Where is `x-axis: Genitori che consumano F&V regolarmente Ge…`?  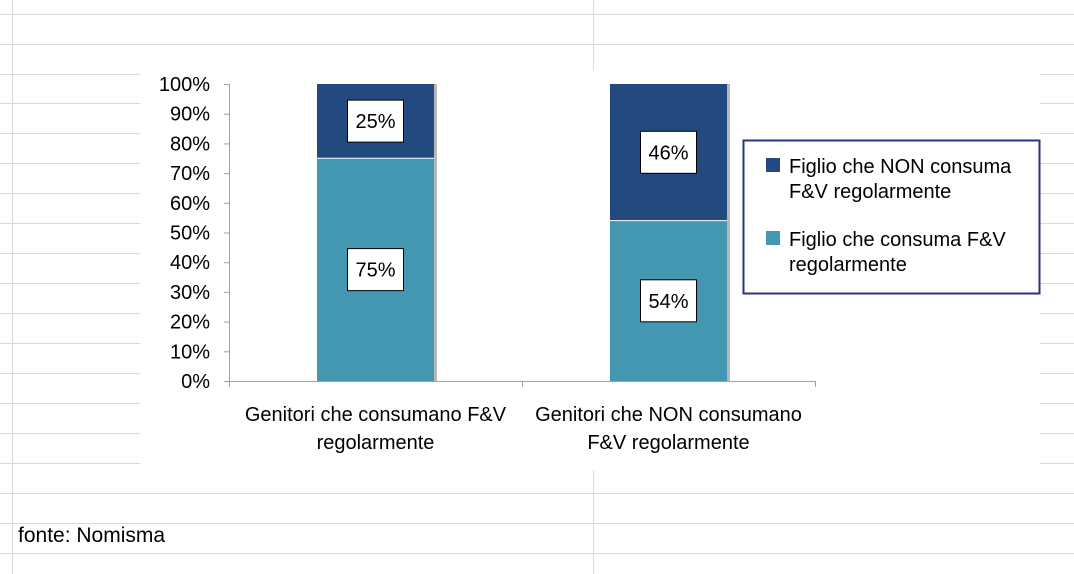
x-axis: Genitori che consumano F&V regolarmente Ge… is located at coordinates (522, 417).